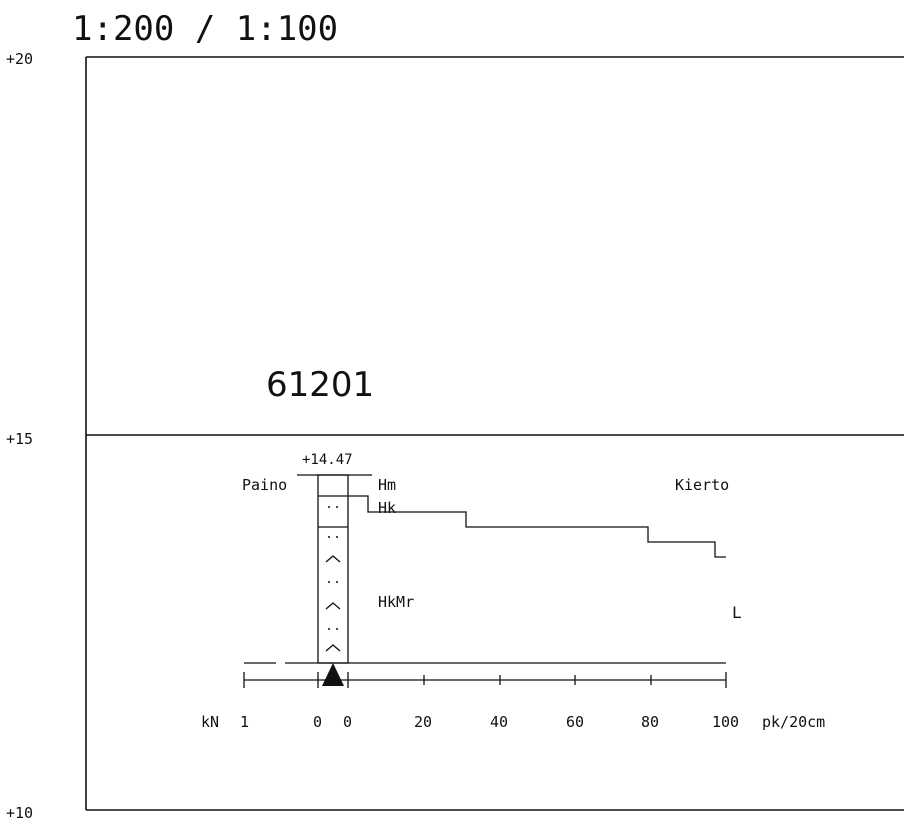 This screenshot has width=904, height=824. What do you see at coordinates (317, 722) in the screenshot?
I see `weight-tick-0: 0` at bounding box center [317, 722].